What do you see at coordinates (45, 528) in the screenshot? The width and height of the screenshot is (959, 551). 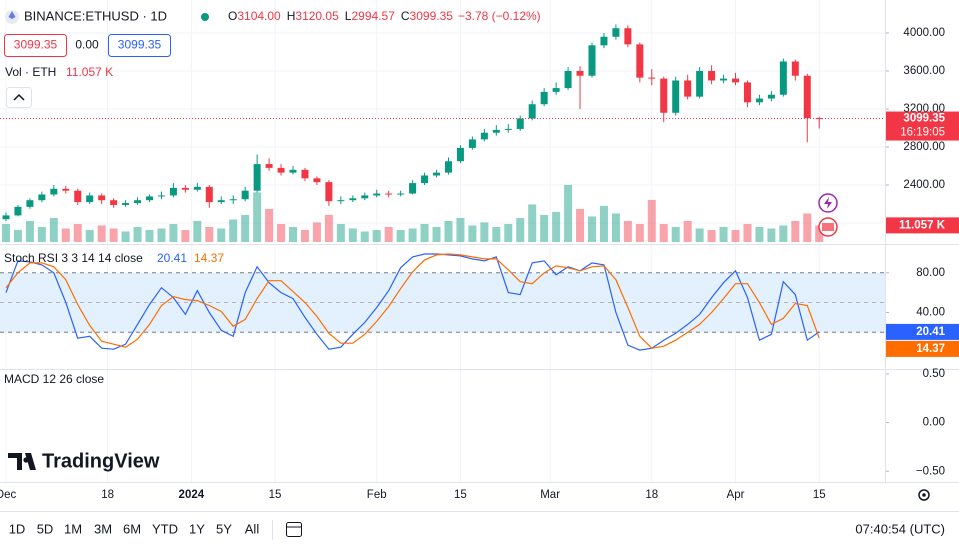 I see `range-button: 5D` at bounding box center [45, 528].